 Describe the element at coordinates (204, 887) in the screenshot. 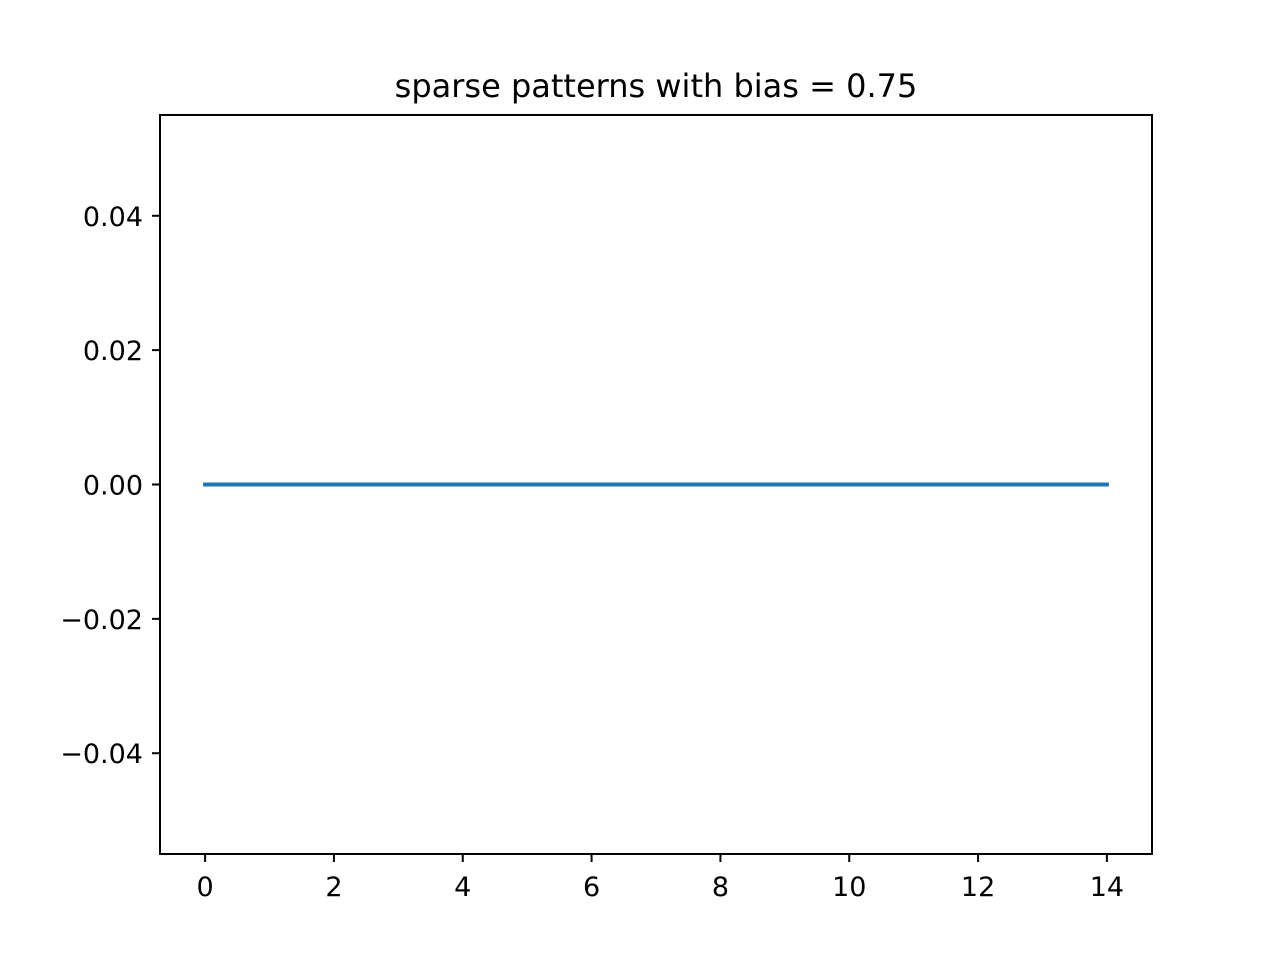

I see `x-tick-label: 0` at that location.